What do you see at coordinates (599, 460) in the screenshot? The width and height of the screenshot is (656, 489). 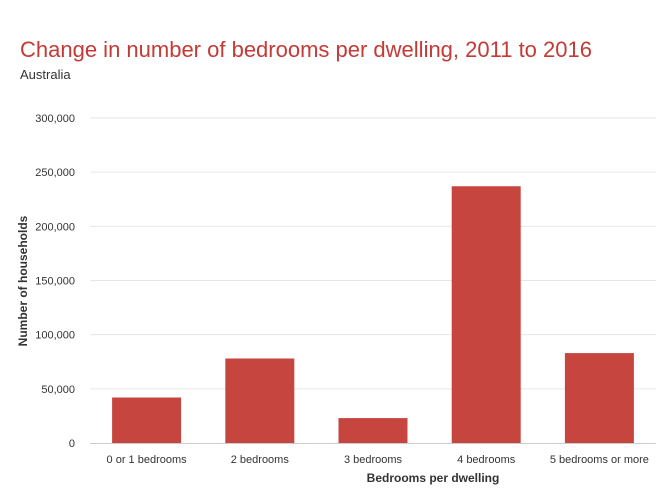 I see `x-tick-label: 5 bedrooms or more` at bounding box center [599, 460].